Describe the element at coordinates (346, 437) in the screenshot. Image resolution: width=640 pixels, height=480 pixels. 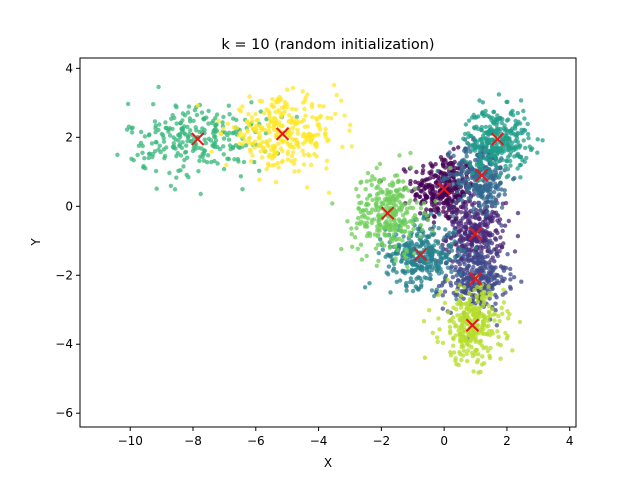
I see `x-axis-ticks: −10 −8 −6 −4 −2 0 2 4` at that location.